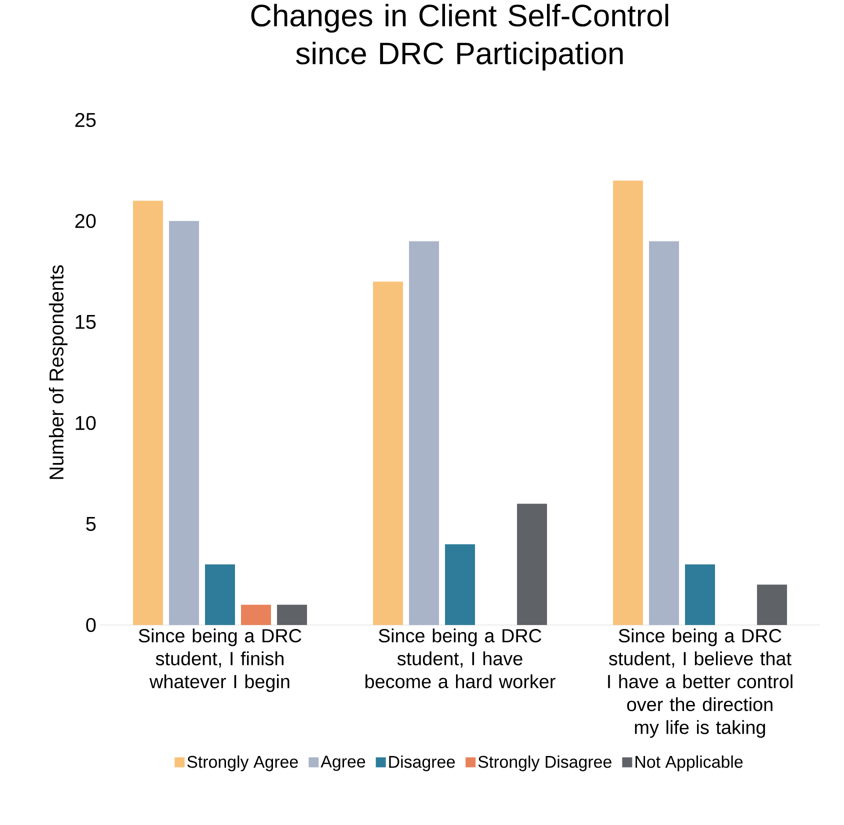 The width and height of the screenshot is (844, 825). Describe the element at coordinates (343, 763) in the screenshot. I see `legend-label: Agree` at that location.